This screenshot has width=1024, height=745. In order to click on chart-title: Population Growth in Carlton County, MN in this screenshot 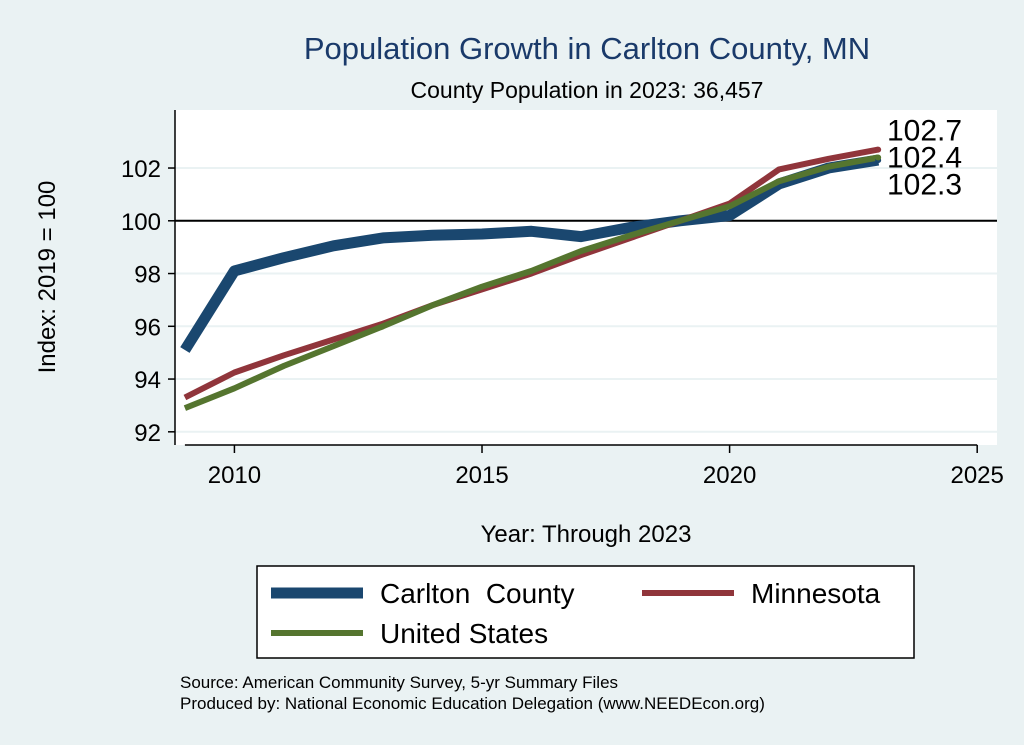, I will do `click(587, 48)`.